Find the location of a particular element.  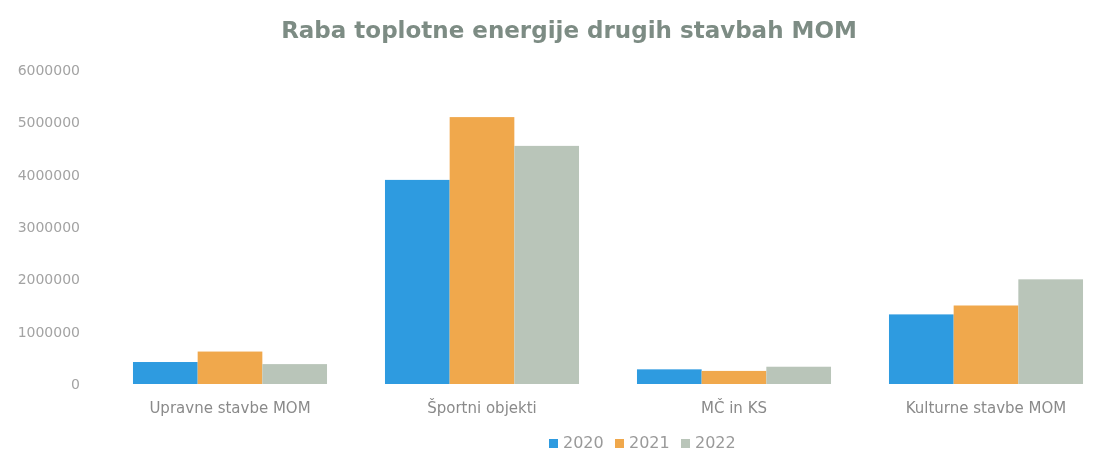

x-tick-label: Kulturne stavbe MOM is located at coordinates (986, 408).